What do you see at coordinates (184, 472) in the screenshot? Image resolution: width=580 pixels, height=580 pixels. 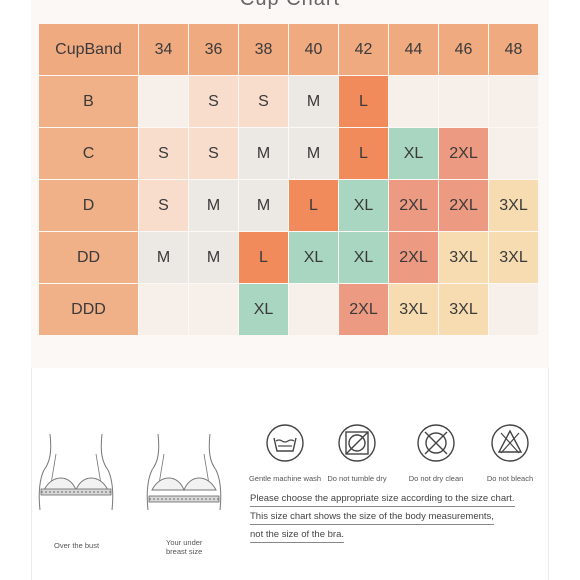 I see `under-breast-illustration` at bounding box center [184, 472].